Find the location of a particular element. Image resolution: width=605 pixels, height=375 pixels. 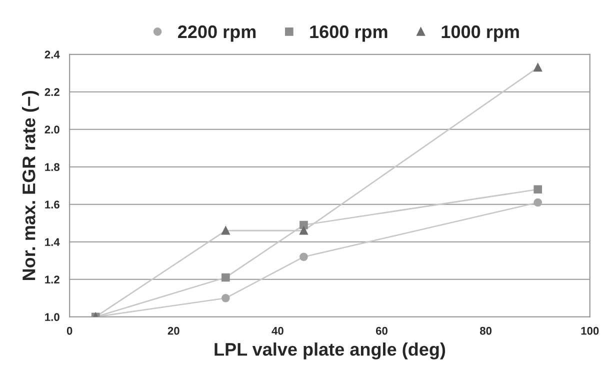

x-axis-title: LPL valve plate angle (deg) is located at coordinates (330, 351).